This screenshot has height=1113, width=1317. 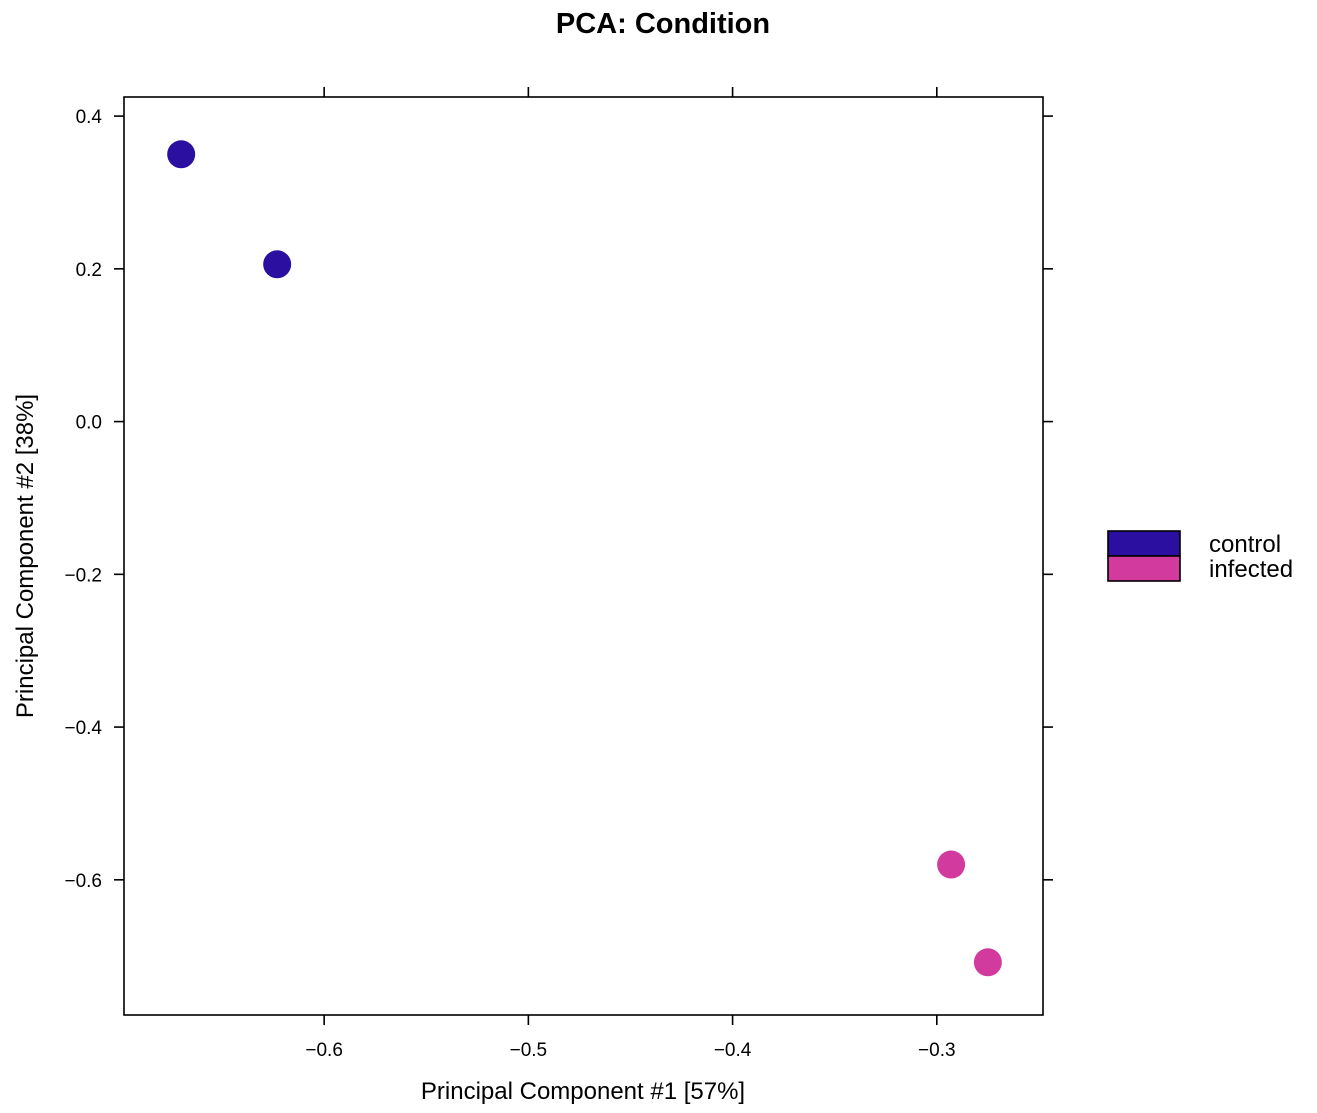 What do you see at coordinates (89, 270) in the screenshot?
I see `y-tick-label: 0.2` at bounding box center [89, 270].